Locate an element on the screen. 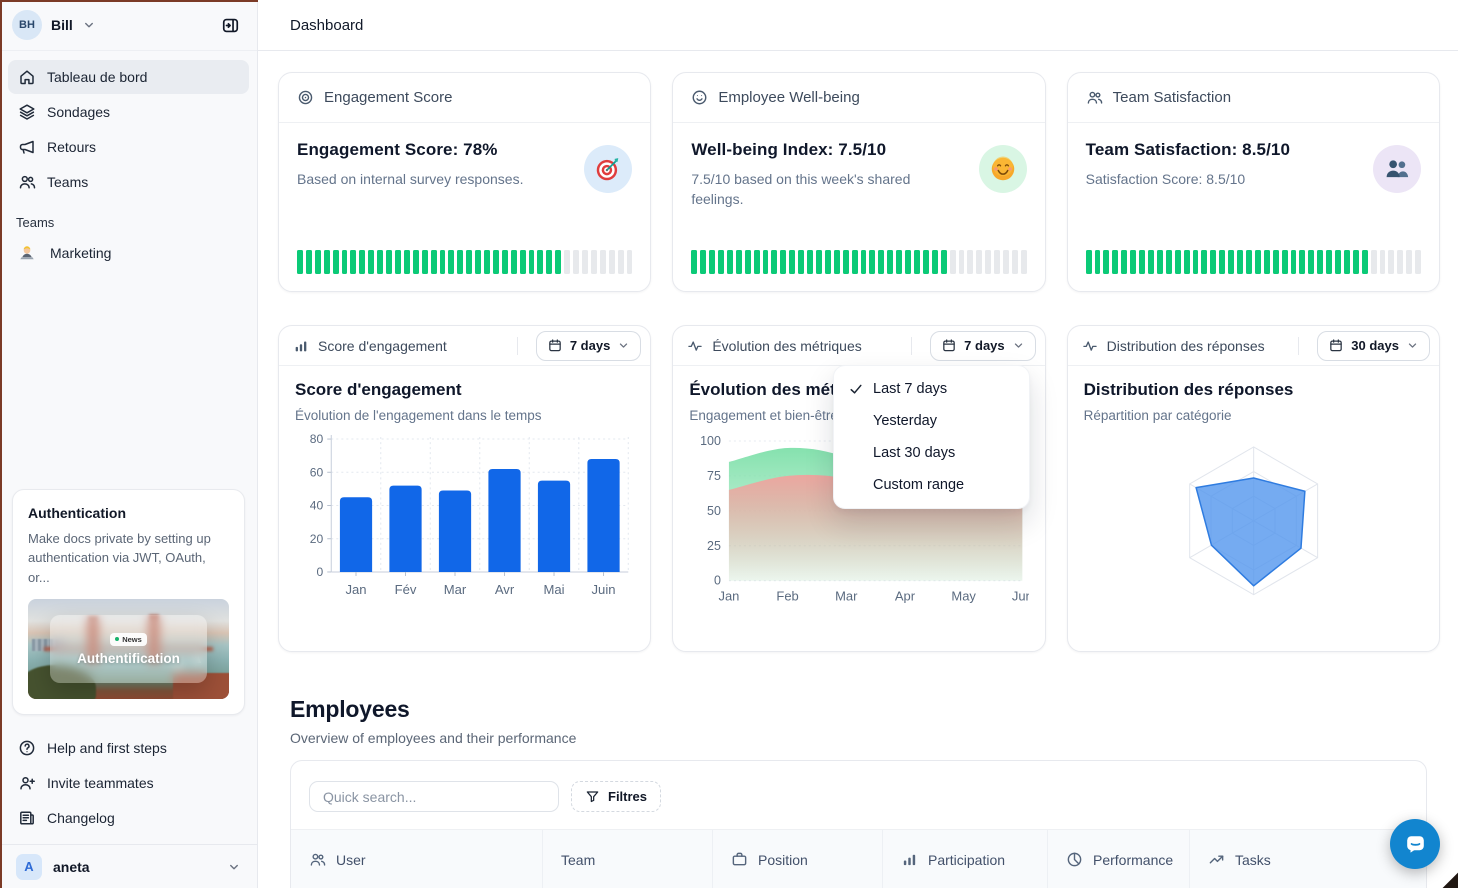  search-input is located at coordinates (434, 796).